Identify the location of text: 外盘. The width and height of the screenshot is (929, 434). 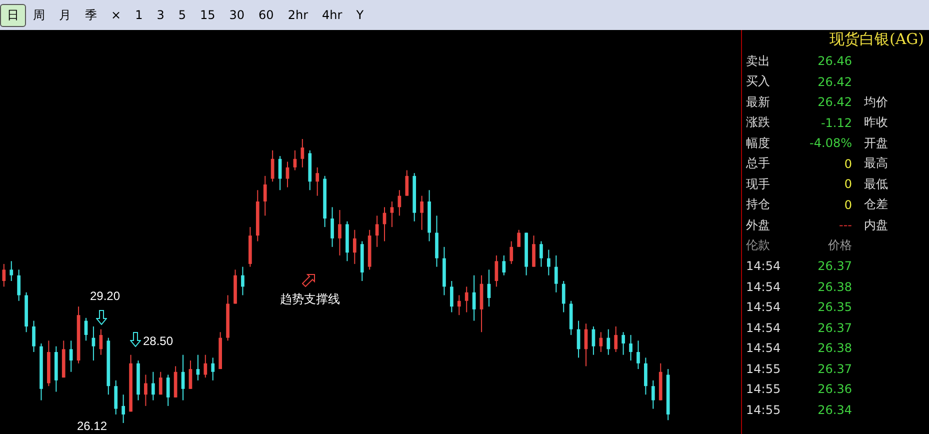
(758, 225).